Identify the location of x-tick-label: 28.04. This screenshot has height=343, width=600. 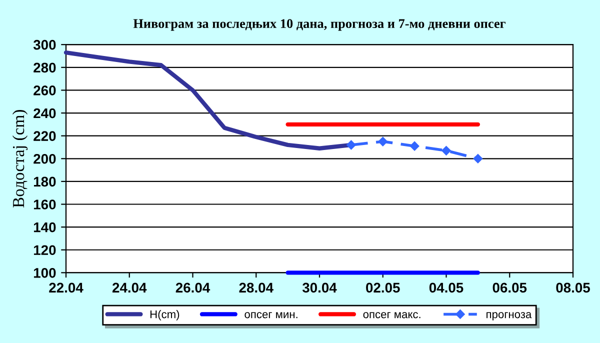
(256, 287).